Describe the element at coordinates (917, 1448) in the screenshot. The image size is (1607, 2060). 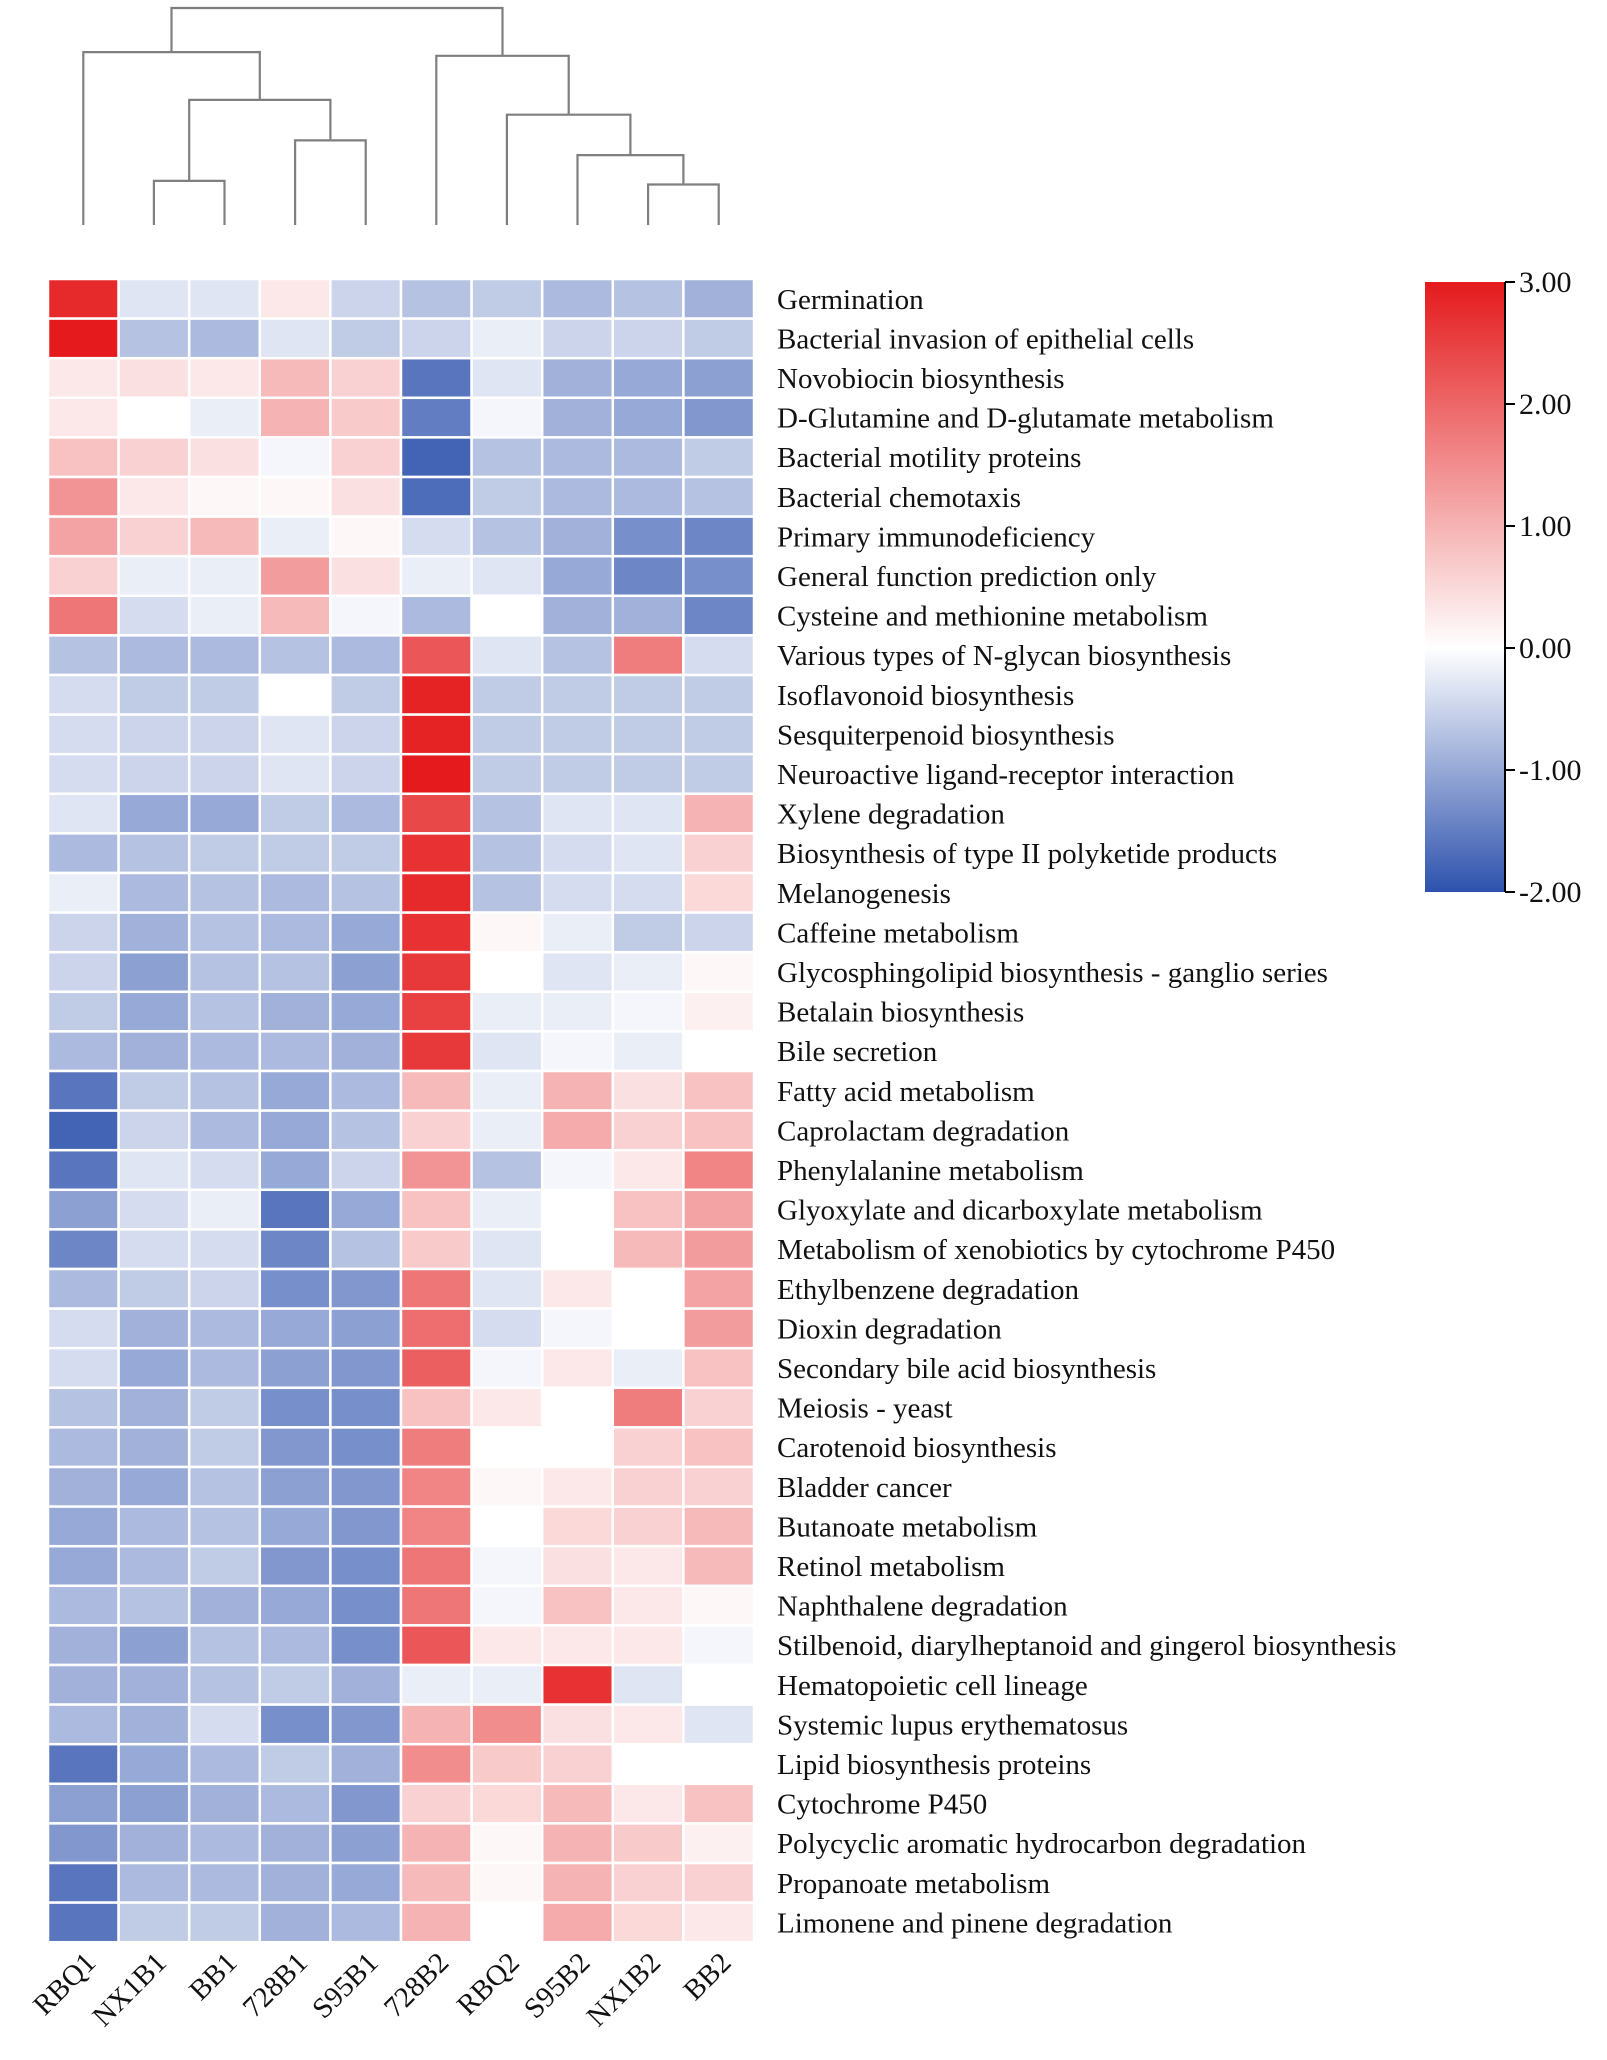
I see `row-label: Carotenoid biosynthesis` at that location.